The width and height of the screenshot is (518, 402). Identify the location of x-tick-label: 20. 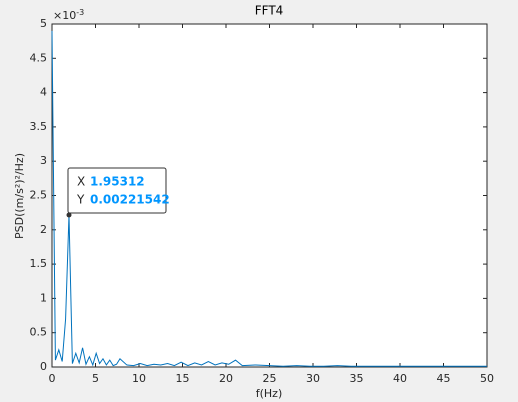
(226, 378).